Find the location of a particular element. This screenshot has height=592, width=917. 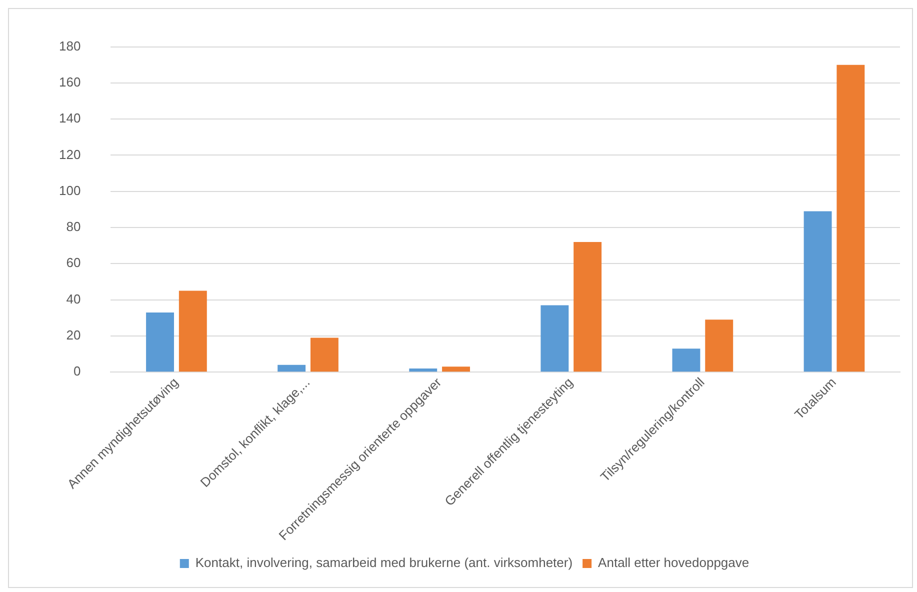

y-tick-label: 140 is located at coordinates (69, 118).